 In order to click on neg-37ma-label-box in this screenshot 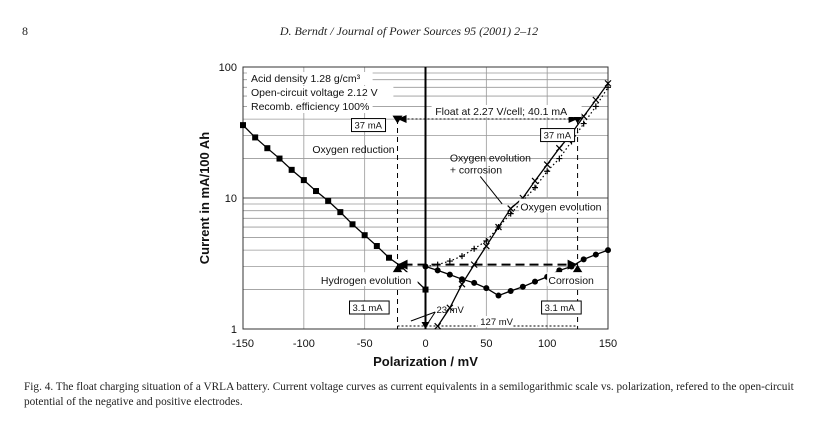, I will do `click(369, 125)`.